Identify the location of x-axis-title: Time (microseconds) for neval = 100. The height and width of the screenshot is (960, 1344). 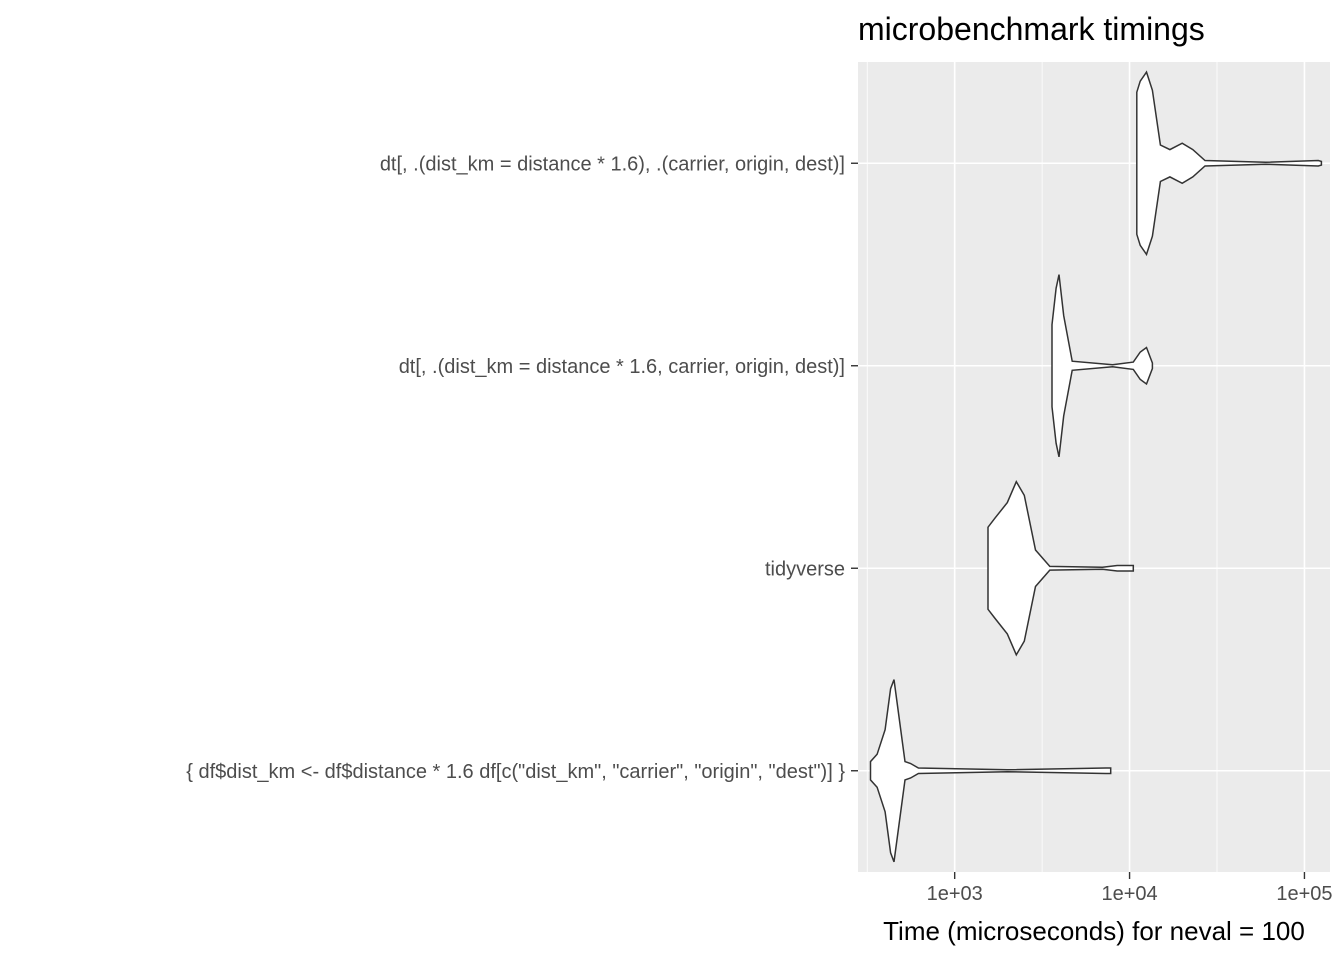
(1094, 931).